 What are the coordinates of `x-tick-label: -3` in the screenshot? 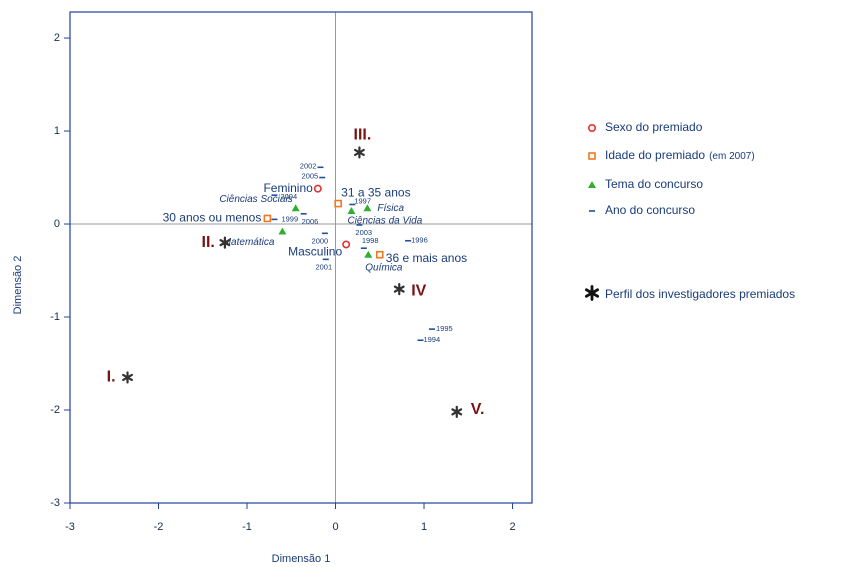 It's located at (70, 527).